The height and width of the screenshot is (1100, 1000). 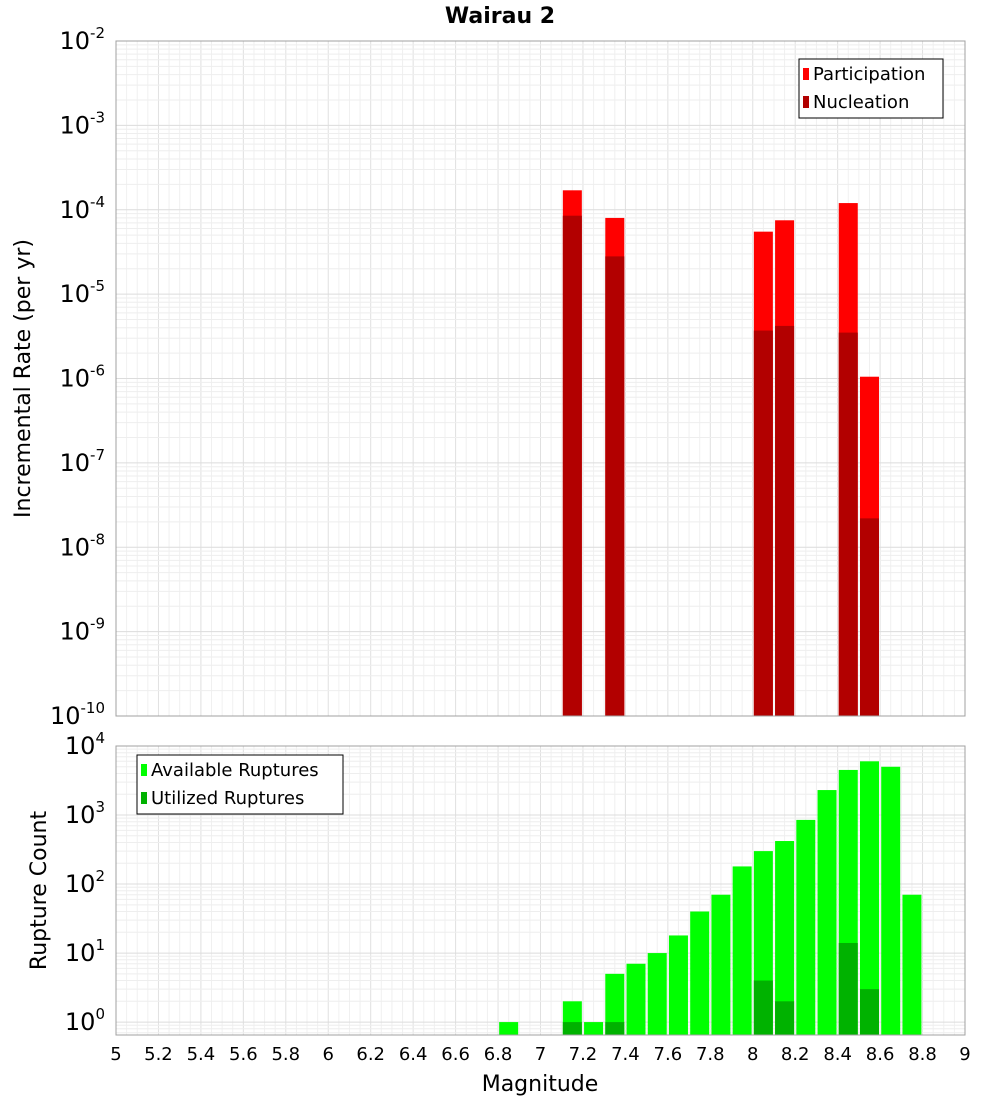 I want to click on x-tick-label: 8.2, so click(x=795, y=1054).